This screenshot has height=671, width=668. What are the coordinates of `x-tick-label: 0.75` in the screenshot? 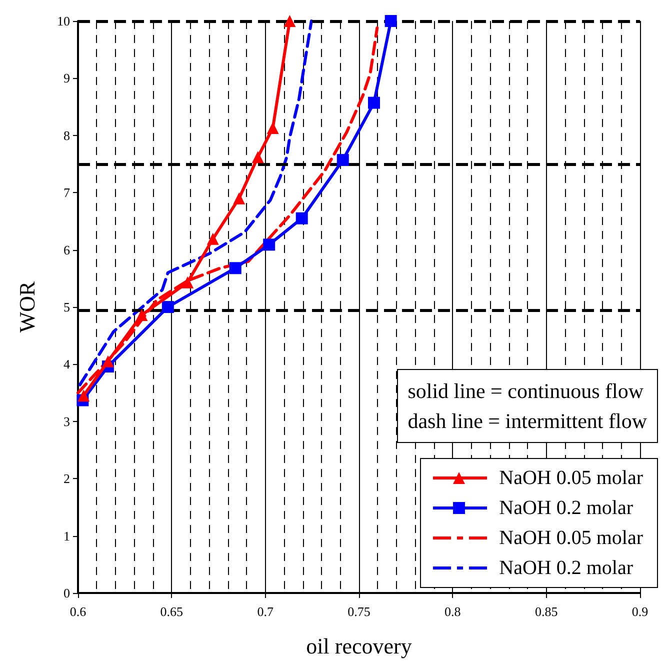 It's located at (359, 611).